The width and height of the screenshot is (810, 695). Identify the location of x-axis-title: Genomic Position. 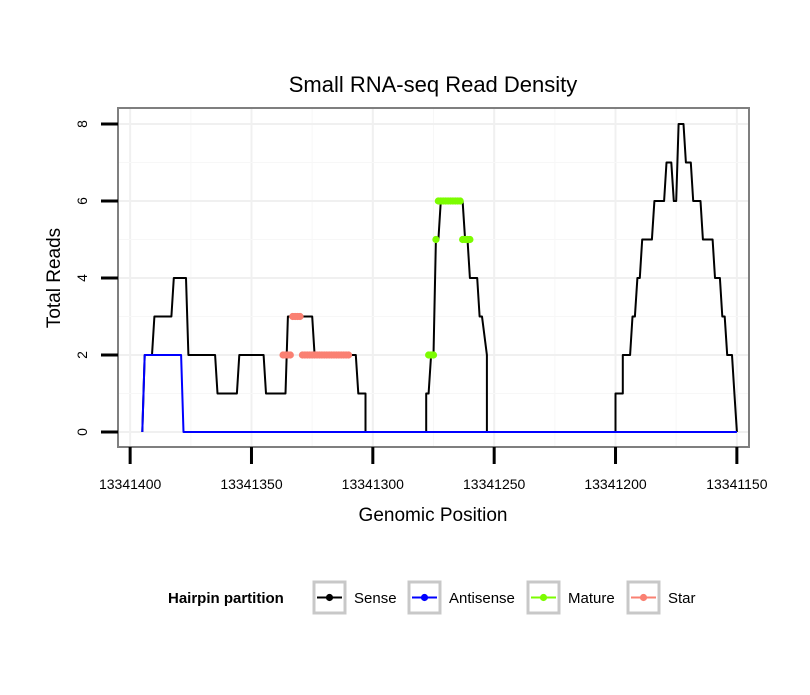
(433, 515).